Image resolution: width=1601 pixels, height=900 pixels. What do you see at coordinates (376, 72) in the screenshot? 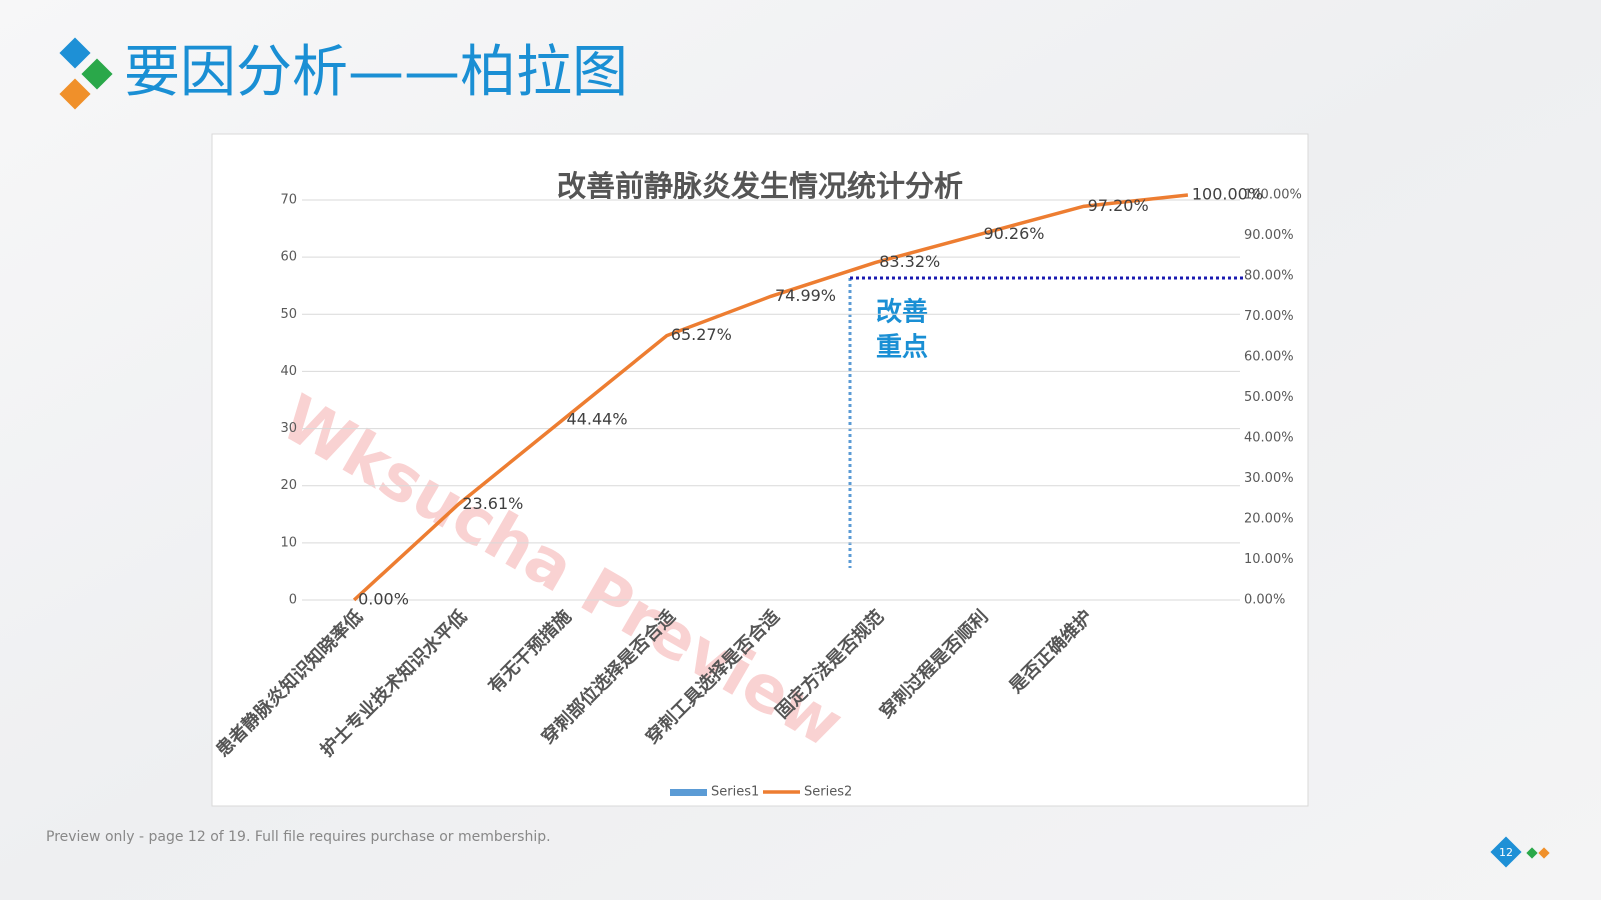
I see `slide-title: 要因分析——柏拉图` at bounding box center [376, 72].